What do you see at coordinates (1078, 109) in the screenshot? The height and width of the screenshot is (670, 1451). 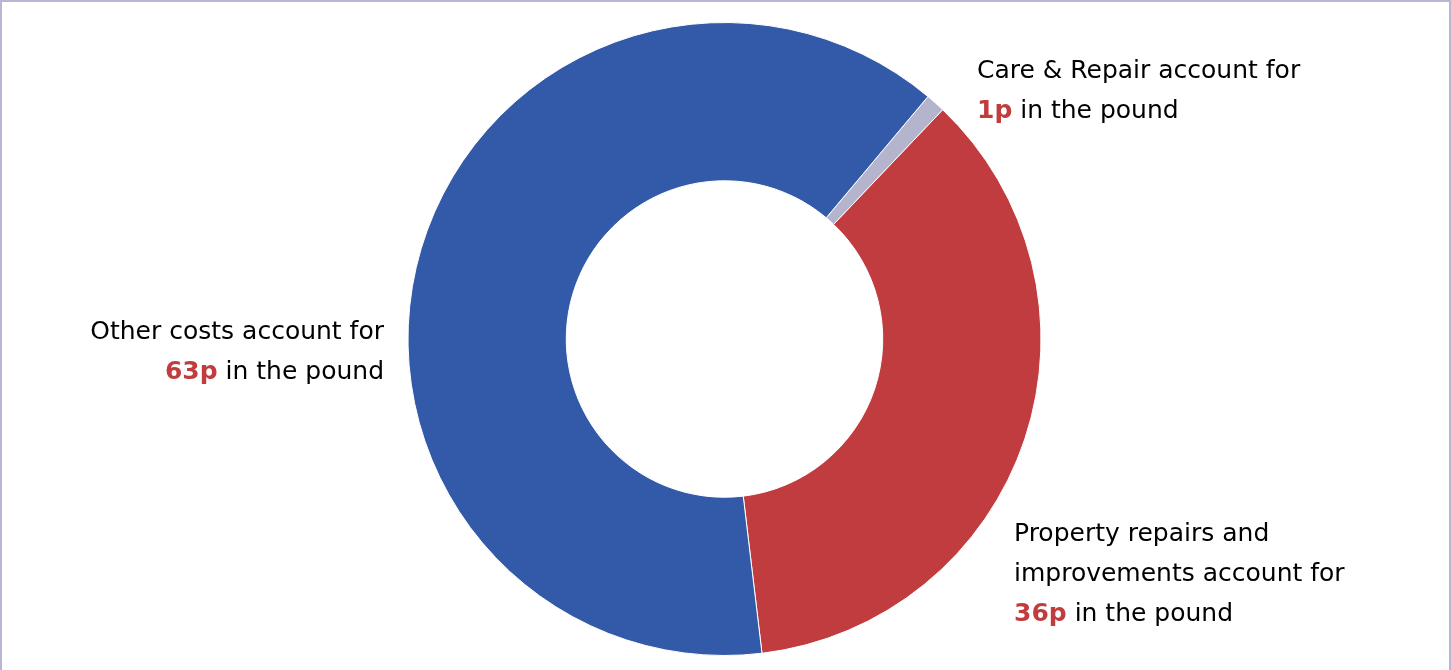 I see `data-label: 1p in the pound` at bounding box center [1078, 109].